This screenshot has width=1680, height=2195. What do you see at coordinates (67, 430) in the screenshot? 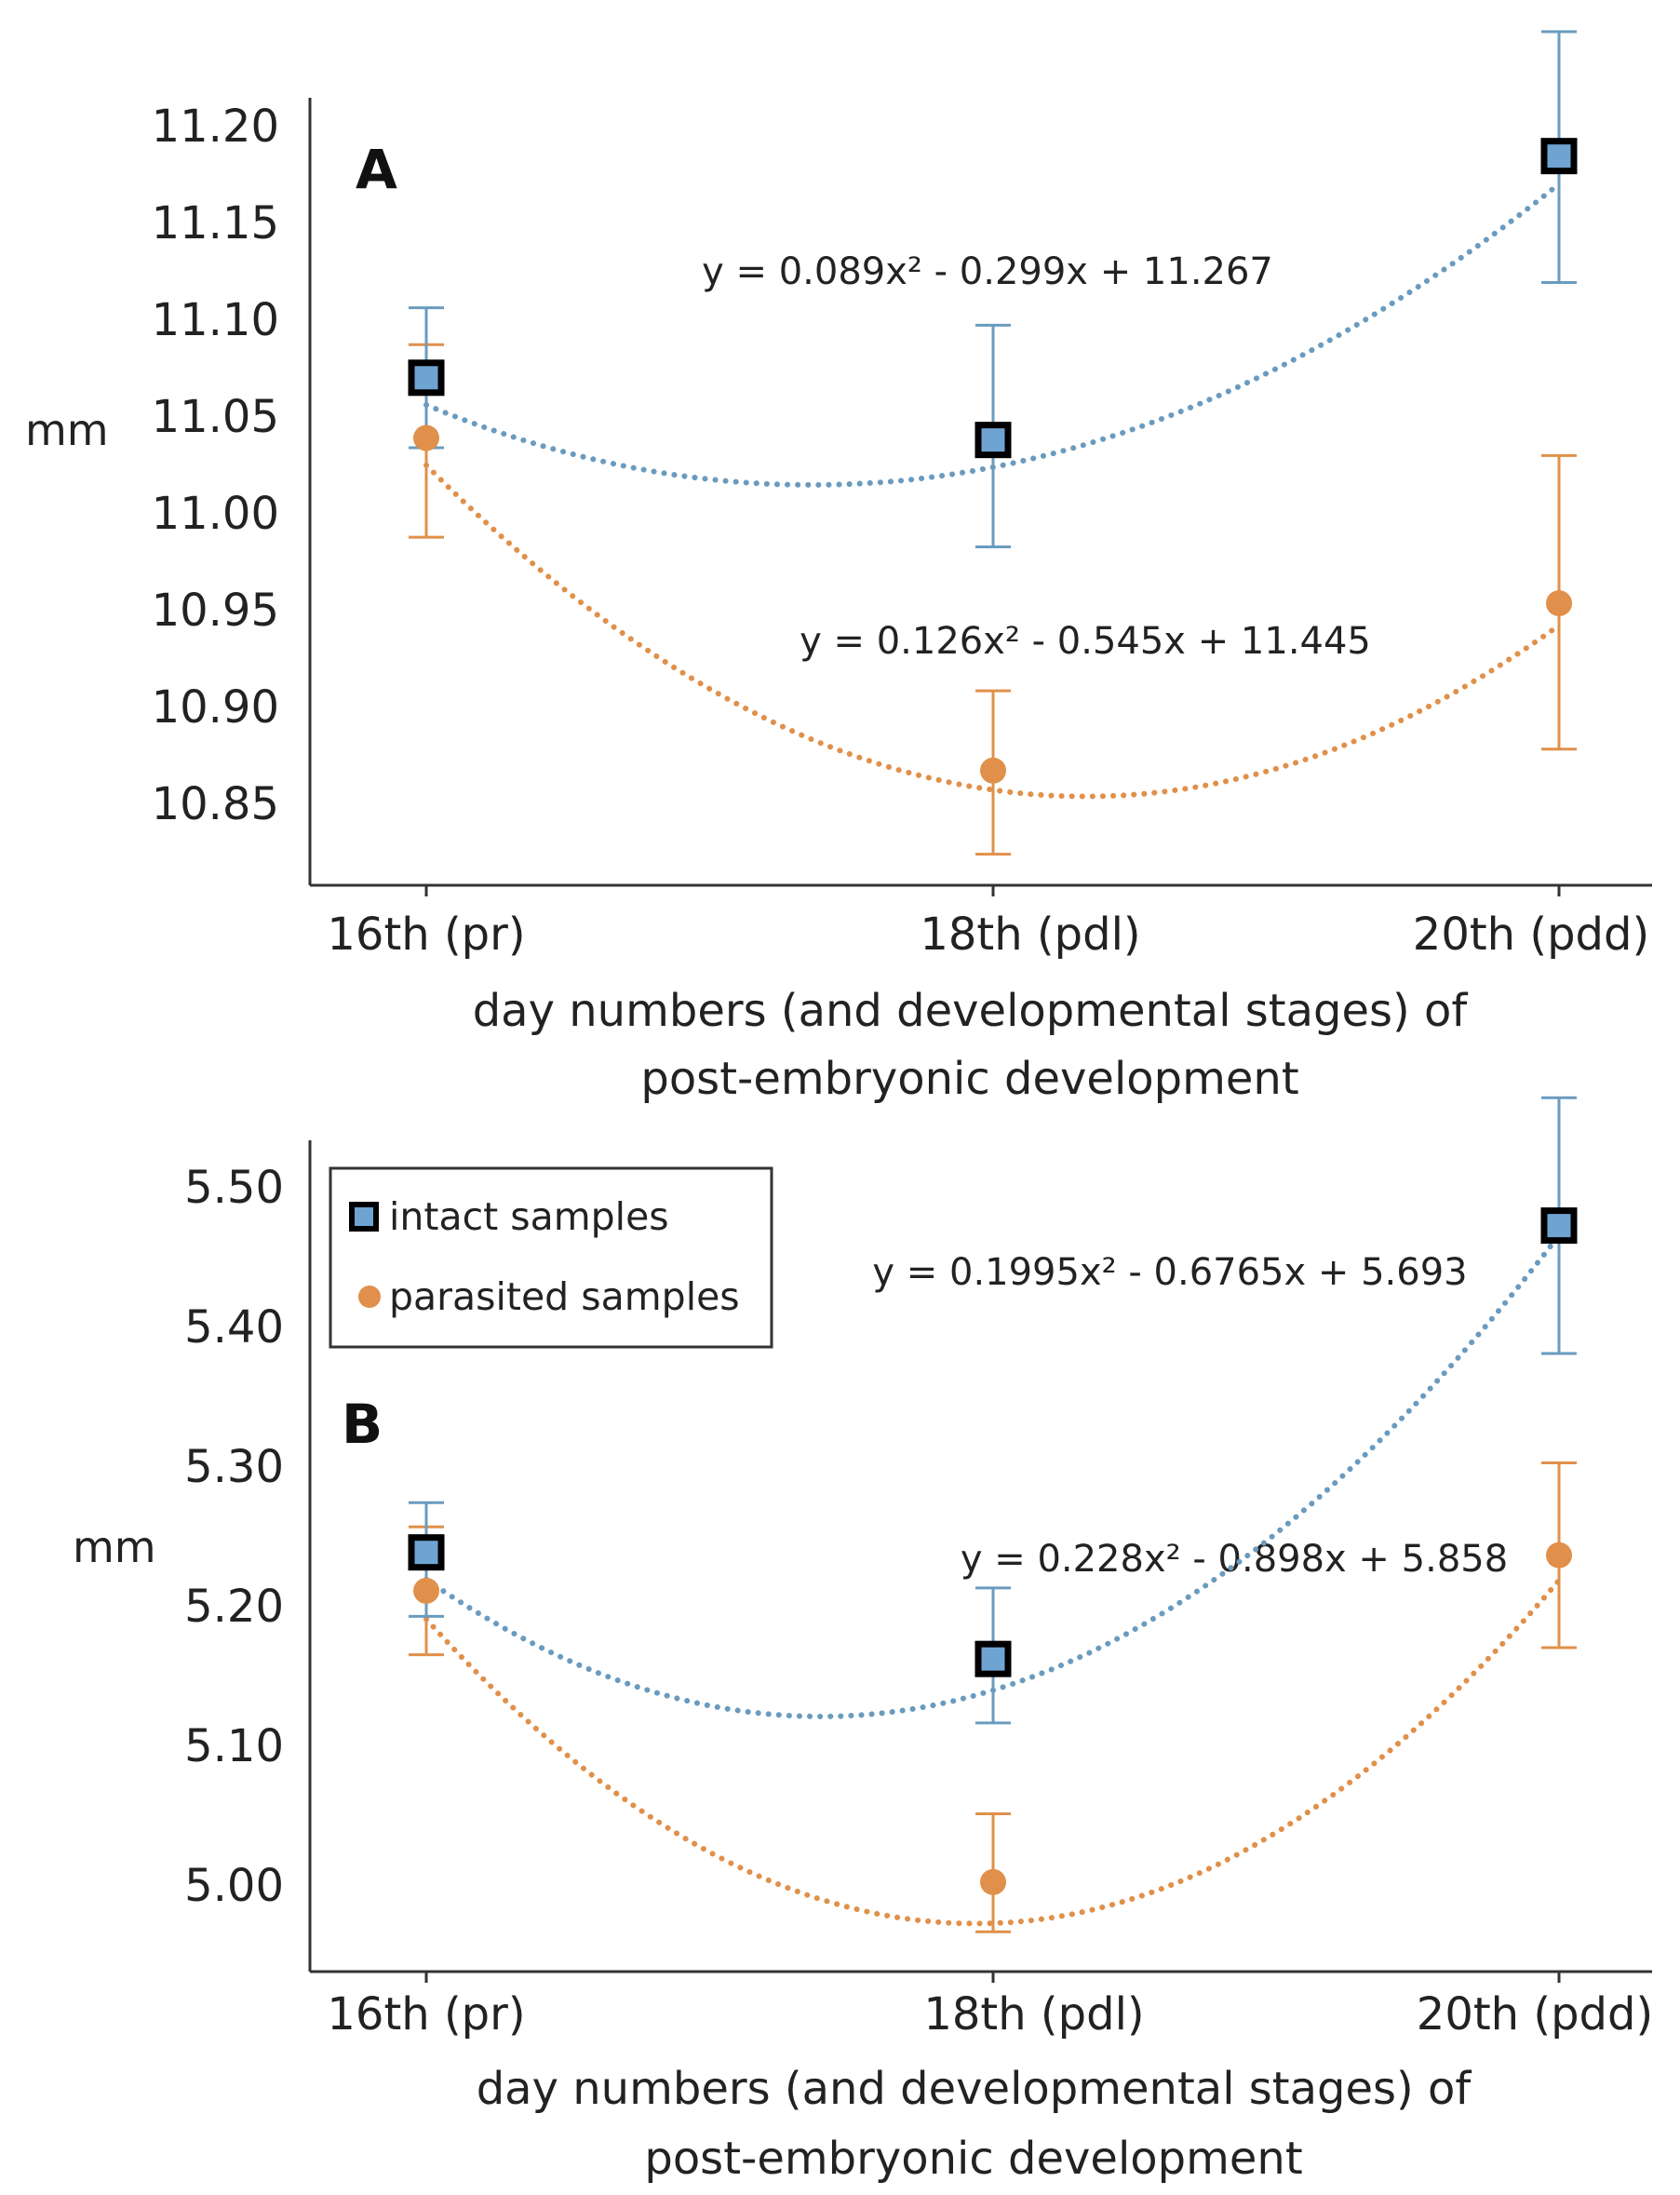
I see `chart-a-y-axis-label: mm` at bounding box center [67, 430].